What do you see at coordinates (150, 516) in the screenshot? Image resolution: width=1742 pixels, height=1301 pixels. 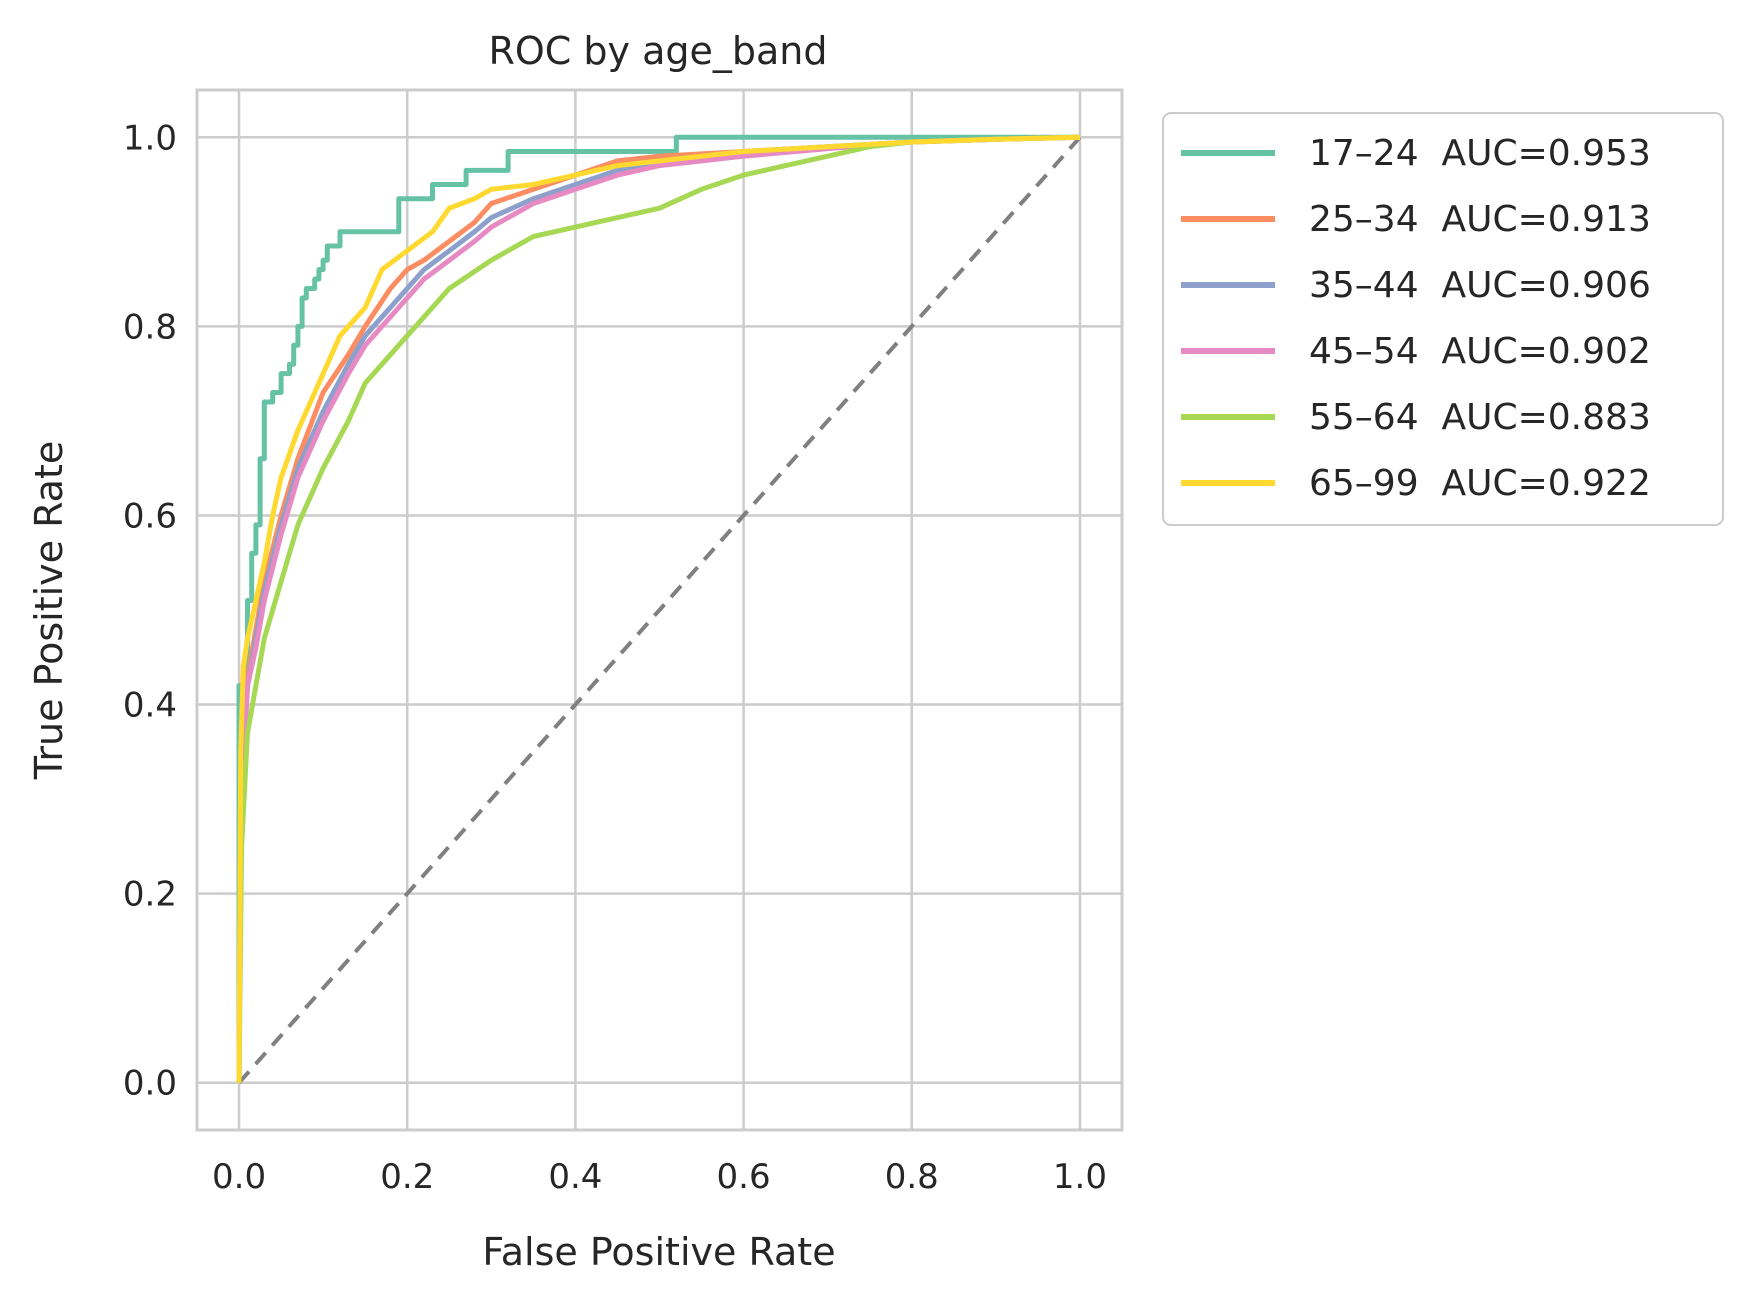 I see `y-tick-label: 0.6` at bounding box center [150, 516].